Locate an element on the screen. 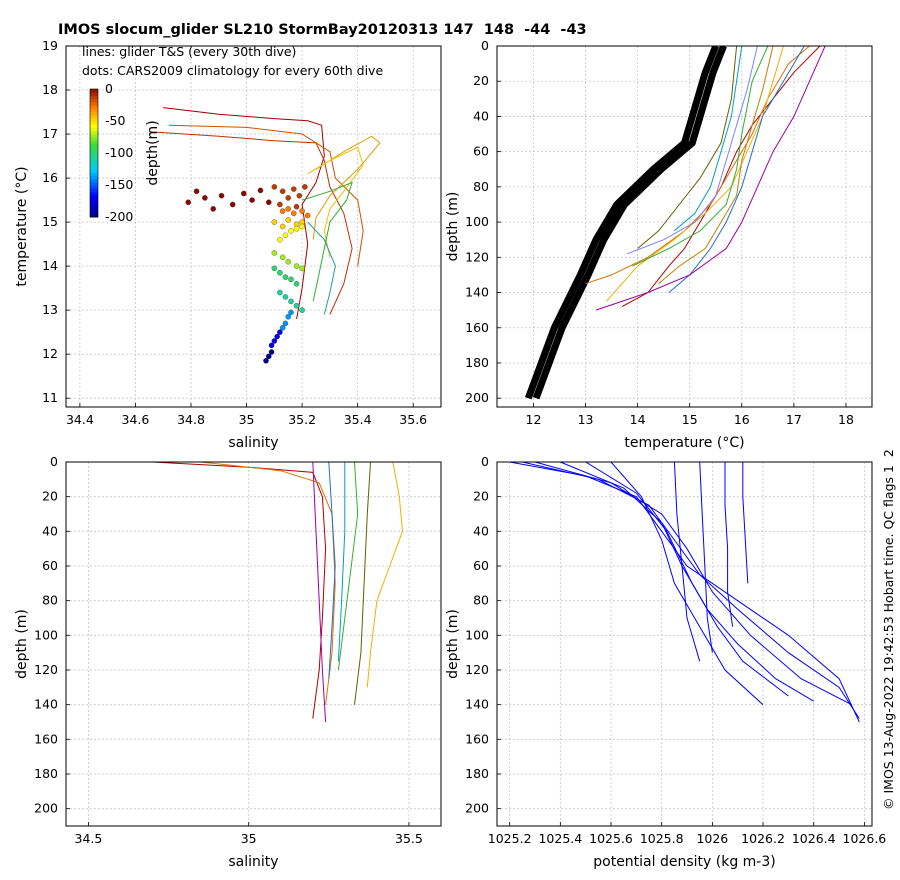 Image resolution: width=900 pixels, height=880 pixels. y-tick-label: 13 is located at coordinates (50, 309).